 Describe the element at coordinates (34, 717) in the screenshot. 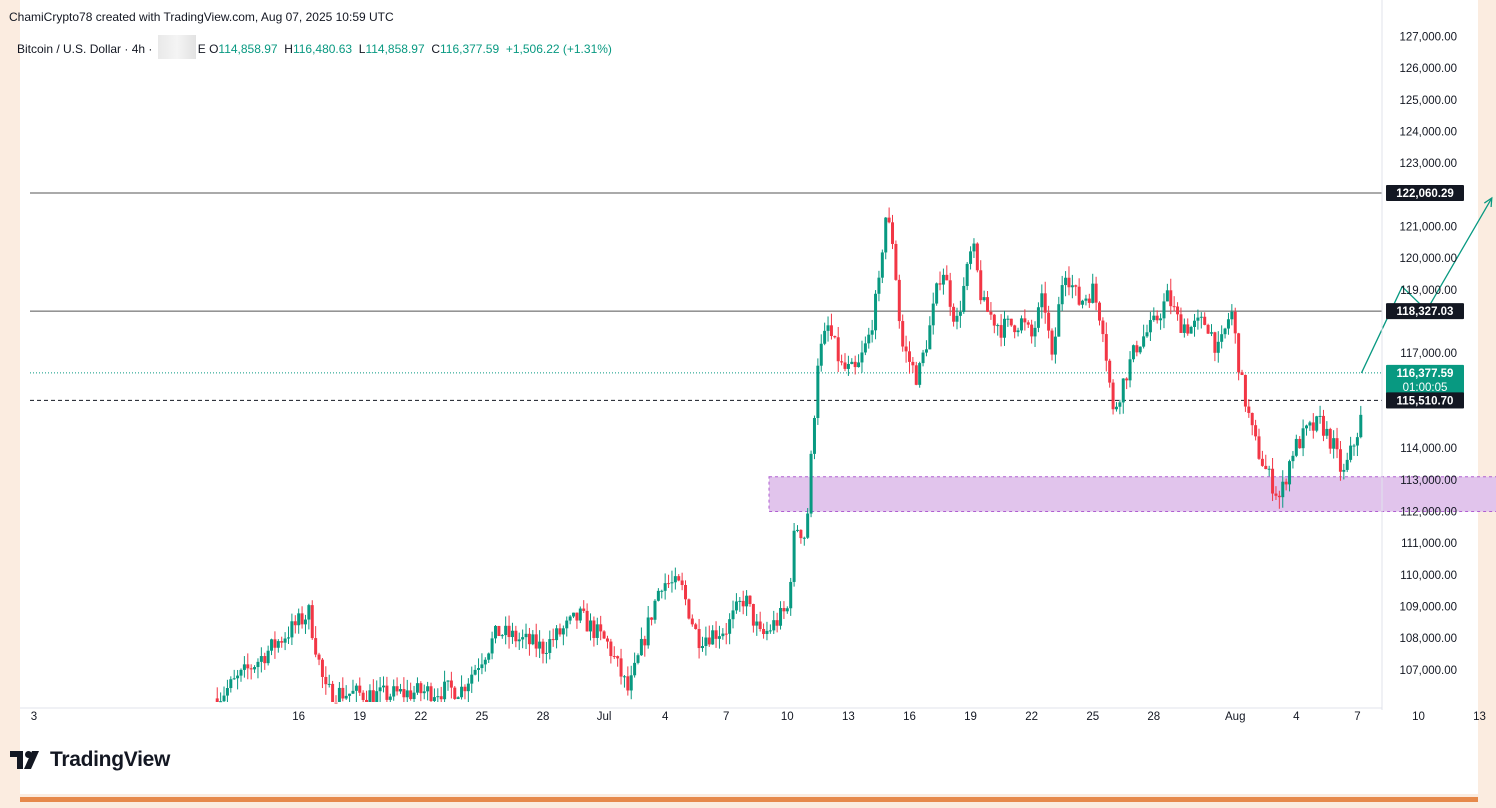

I see `time-tick-label: 3` at that location.